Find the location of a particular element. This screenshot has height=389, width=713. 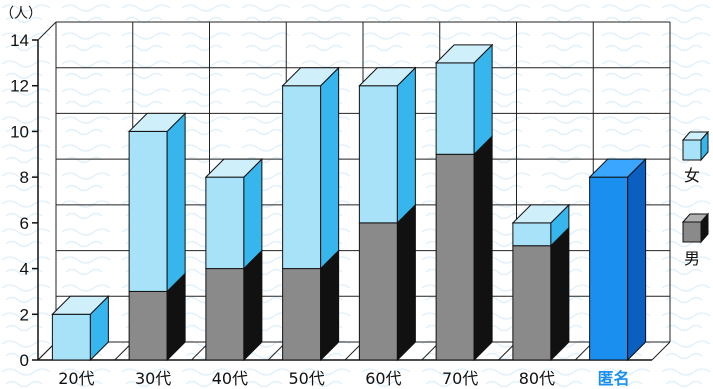

legend-item-male: 男 is located at coordinates (695, 240).